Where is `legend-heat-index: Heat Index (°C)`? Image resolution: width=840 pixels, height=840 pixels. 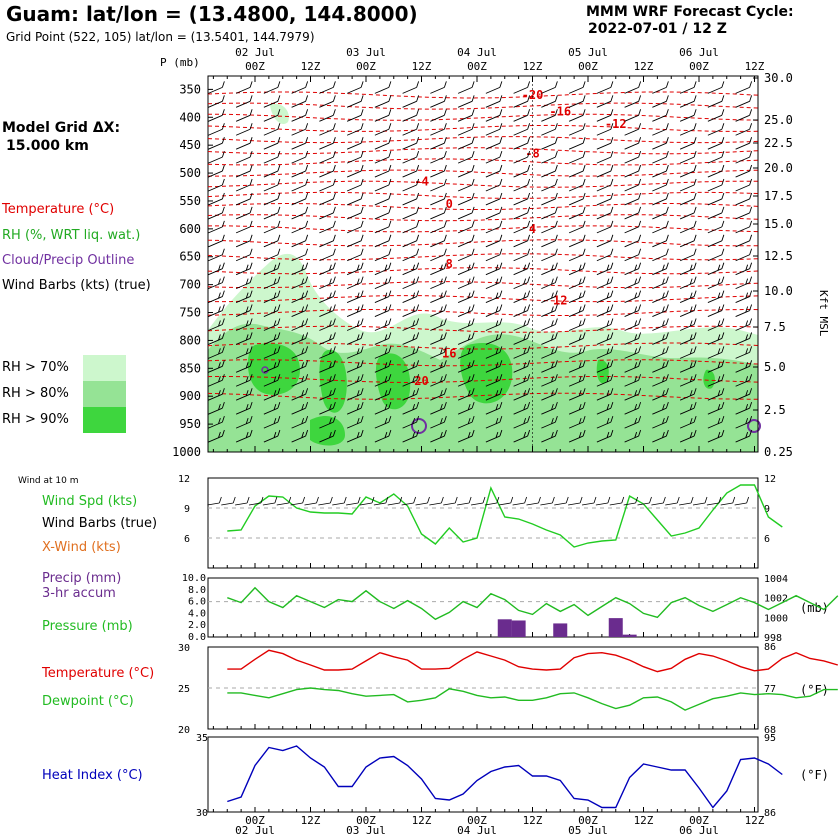
legend-heat-index: Heat Index (°C) is located at coordinates (92, 775).